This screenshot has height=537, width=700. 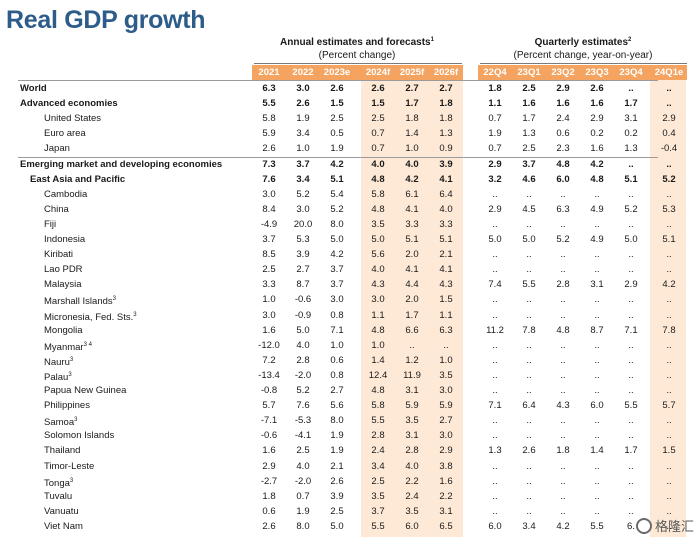 I want to click on quarterly-cell: 1.7, so click(x=529, y=119).